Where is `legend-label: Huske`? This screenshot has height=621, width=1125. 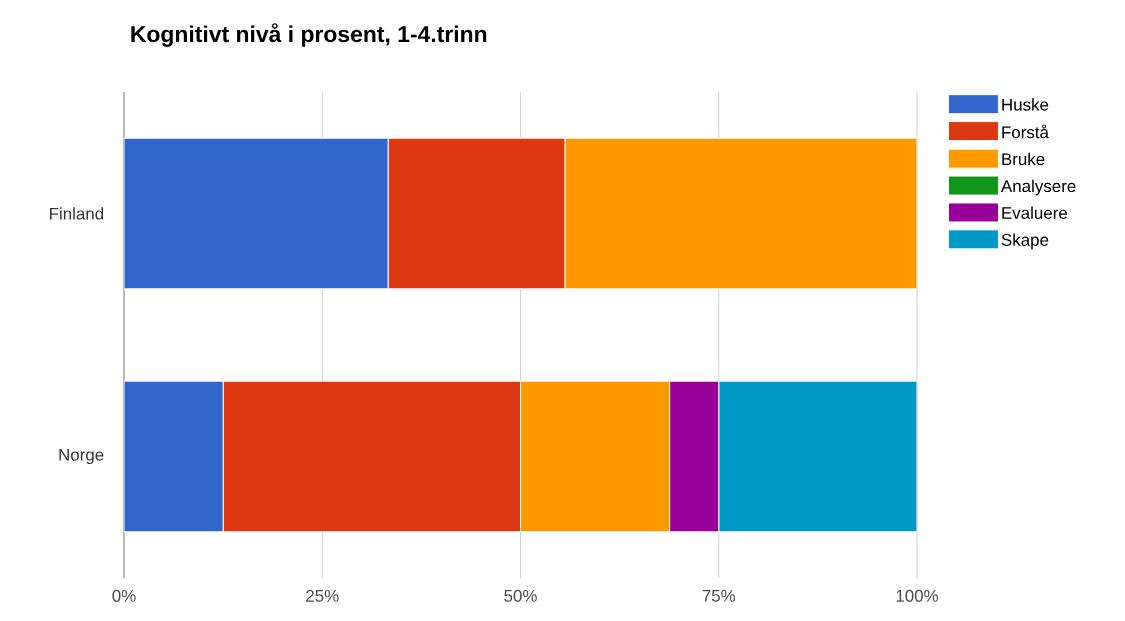 legend-label: Huske is located at coordinates (1025, 104).